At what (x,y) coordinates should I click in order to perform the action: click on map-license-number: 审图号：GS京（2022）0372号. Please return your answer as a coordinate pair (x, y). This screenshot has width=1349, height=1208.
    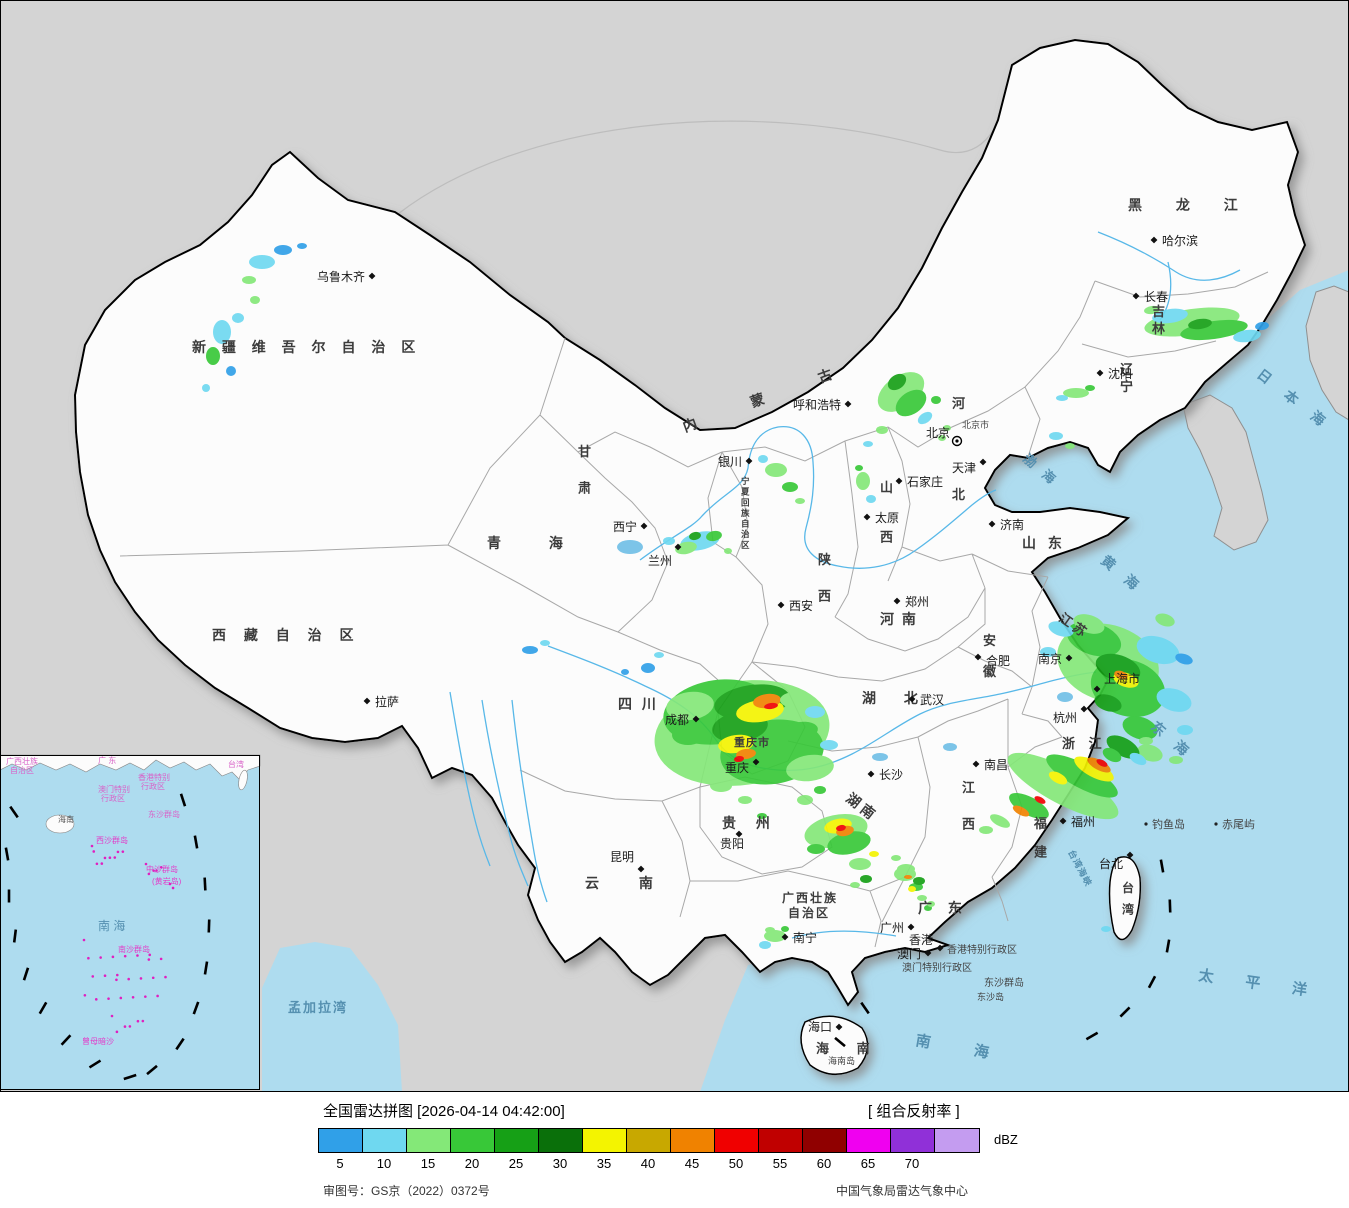
    Looking at the image, I should click on (406, 1191).